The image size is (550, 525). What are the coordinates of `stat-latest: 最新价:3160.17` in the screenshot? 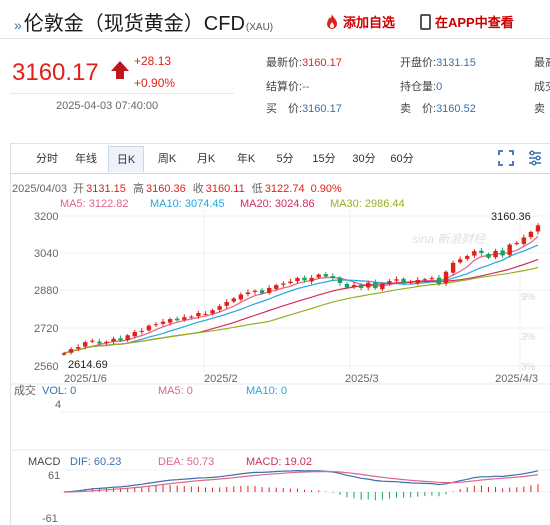 It's located at (304, 63).